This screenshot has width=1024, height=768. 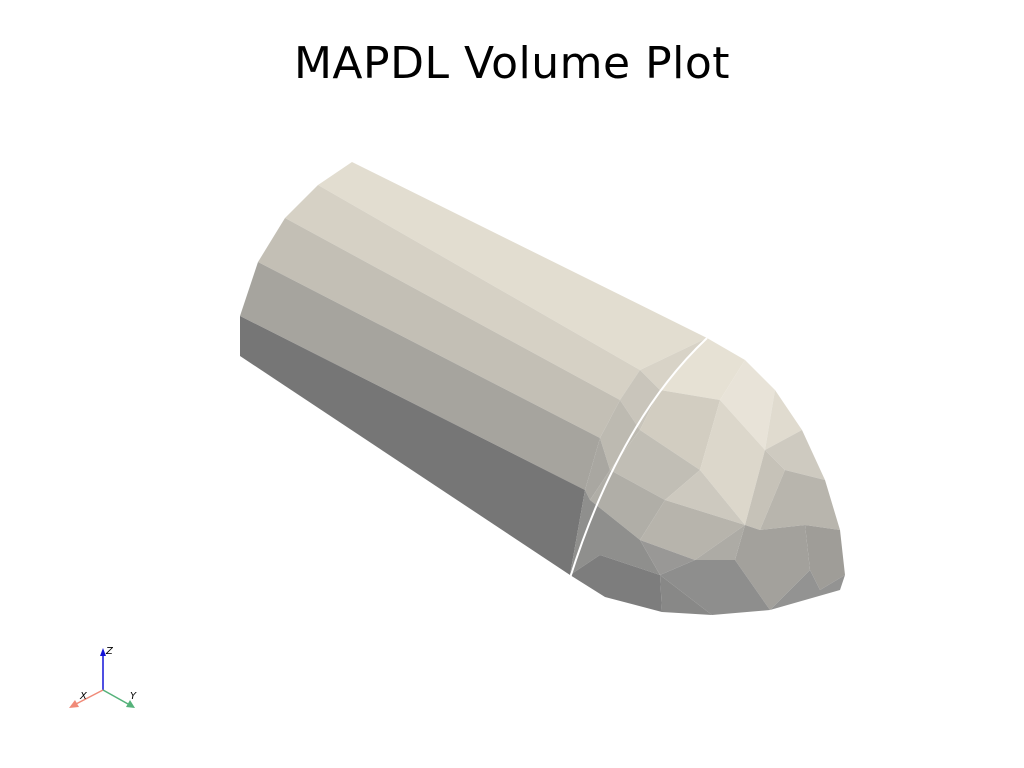 What do you see at coordinates (103, 677) in the screenshot?
I see `orientation-axes-widget: Z X Y` at bounding box center [103, 677].